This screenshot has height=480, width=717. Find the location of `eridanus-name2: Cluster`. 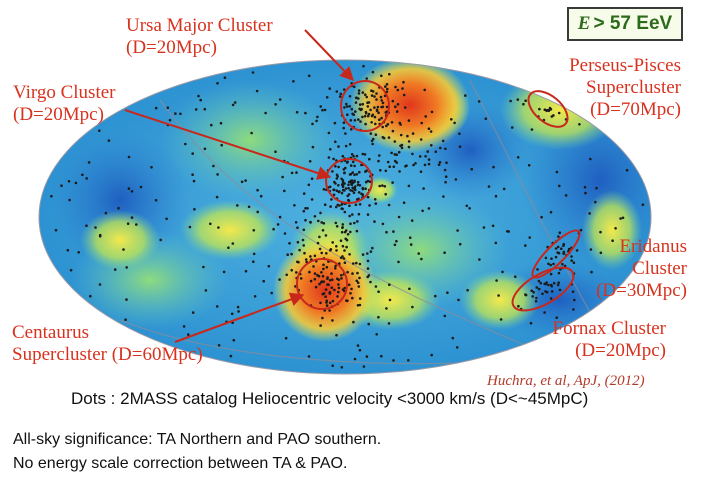

eridanus-name2: Cluster is located at coordinates (659, 268).